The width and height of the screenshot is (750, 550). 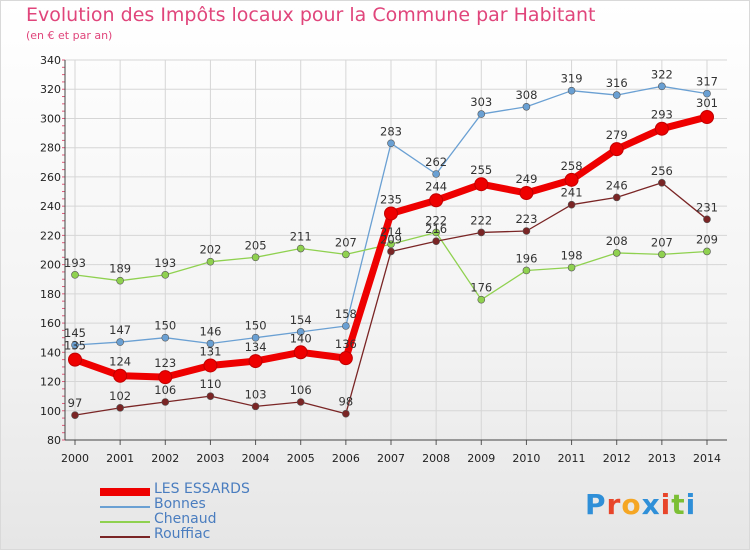 I want to click on data-label-rouffiac: 241, so click(x=572, y=193).